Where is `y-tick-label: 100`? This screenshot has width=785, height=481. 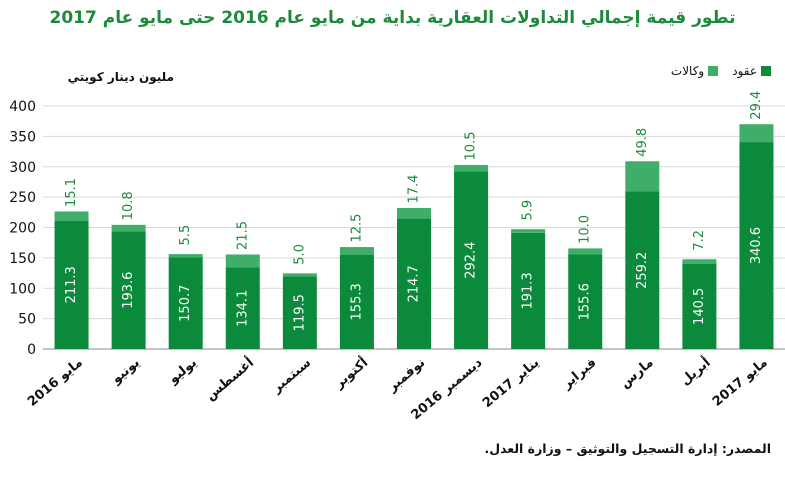
y-tick-label: 100 is located at coordinates (22, 289).